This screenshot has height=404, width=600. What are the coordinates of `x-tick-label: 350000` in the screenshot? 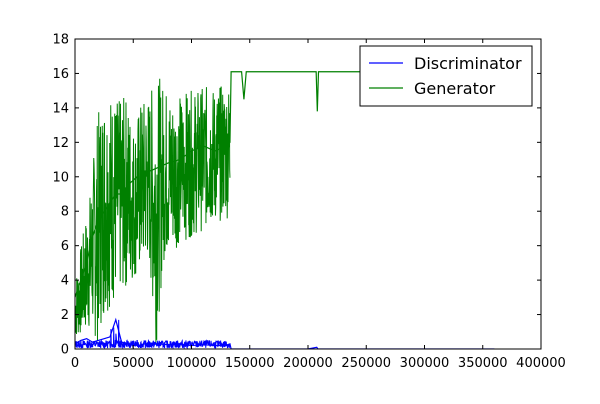 It's located at (483, 363).